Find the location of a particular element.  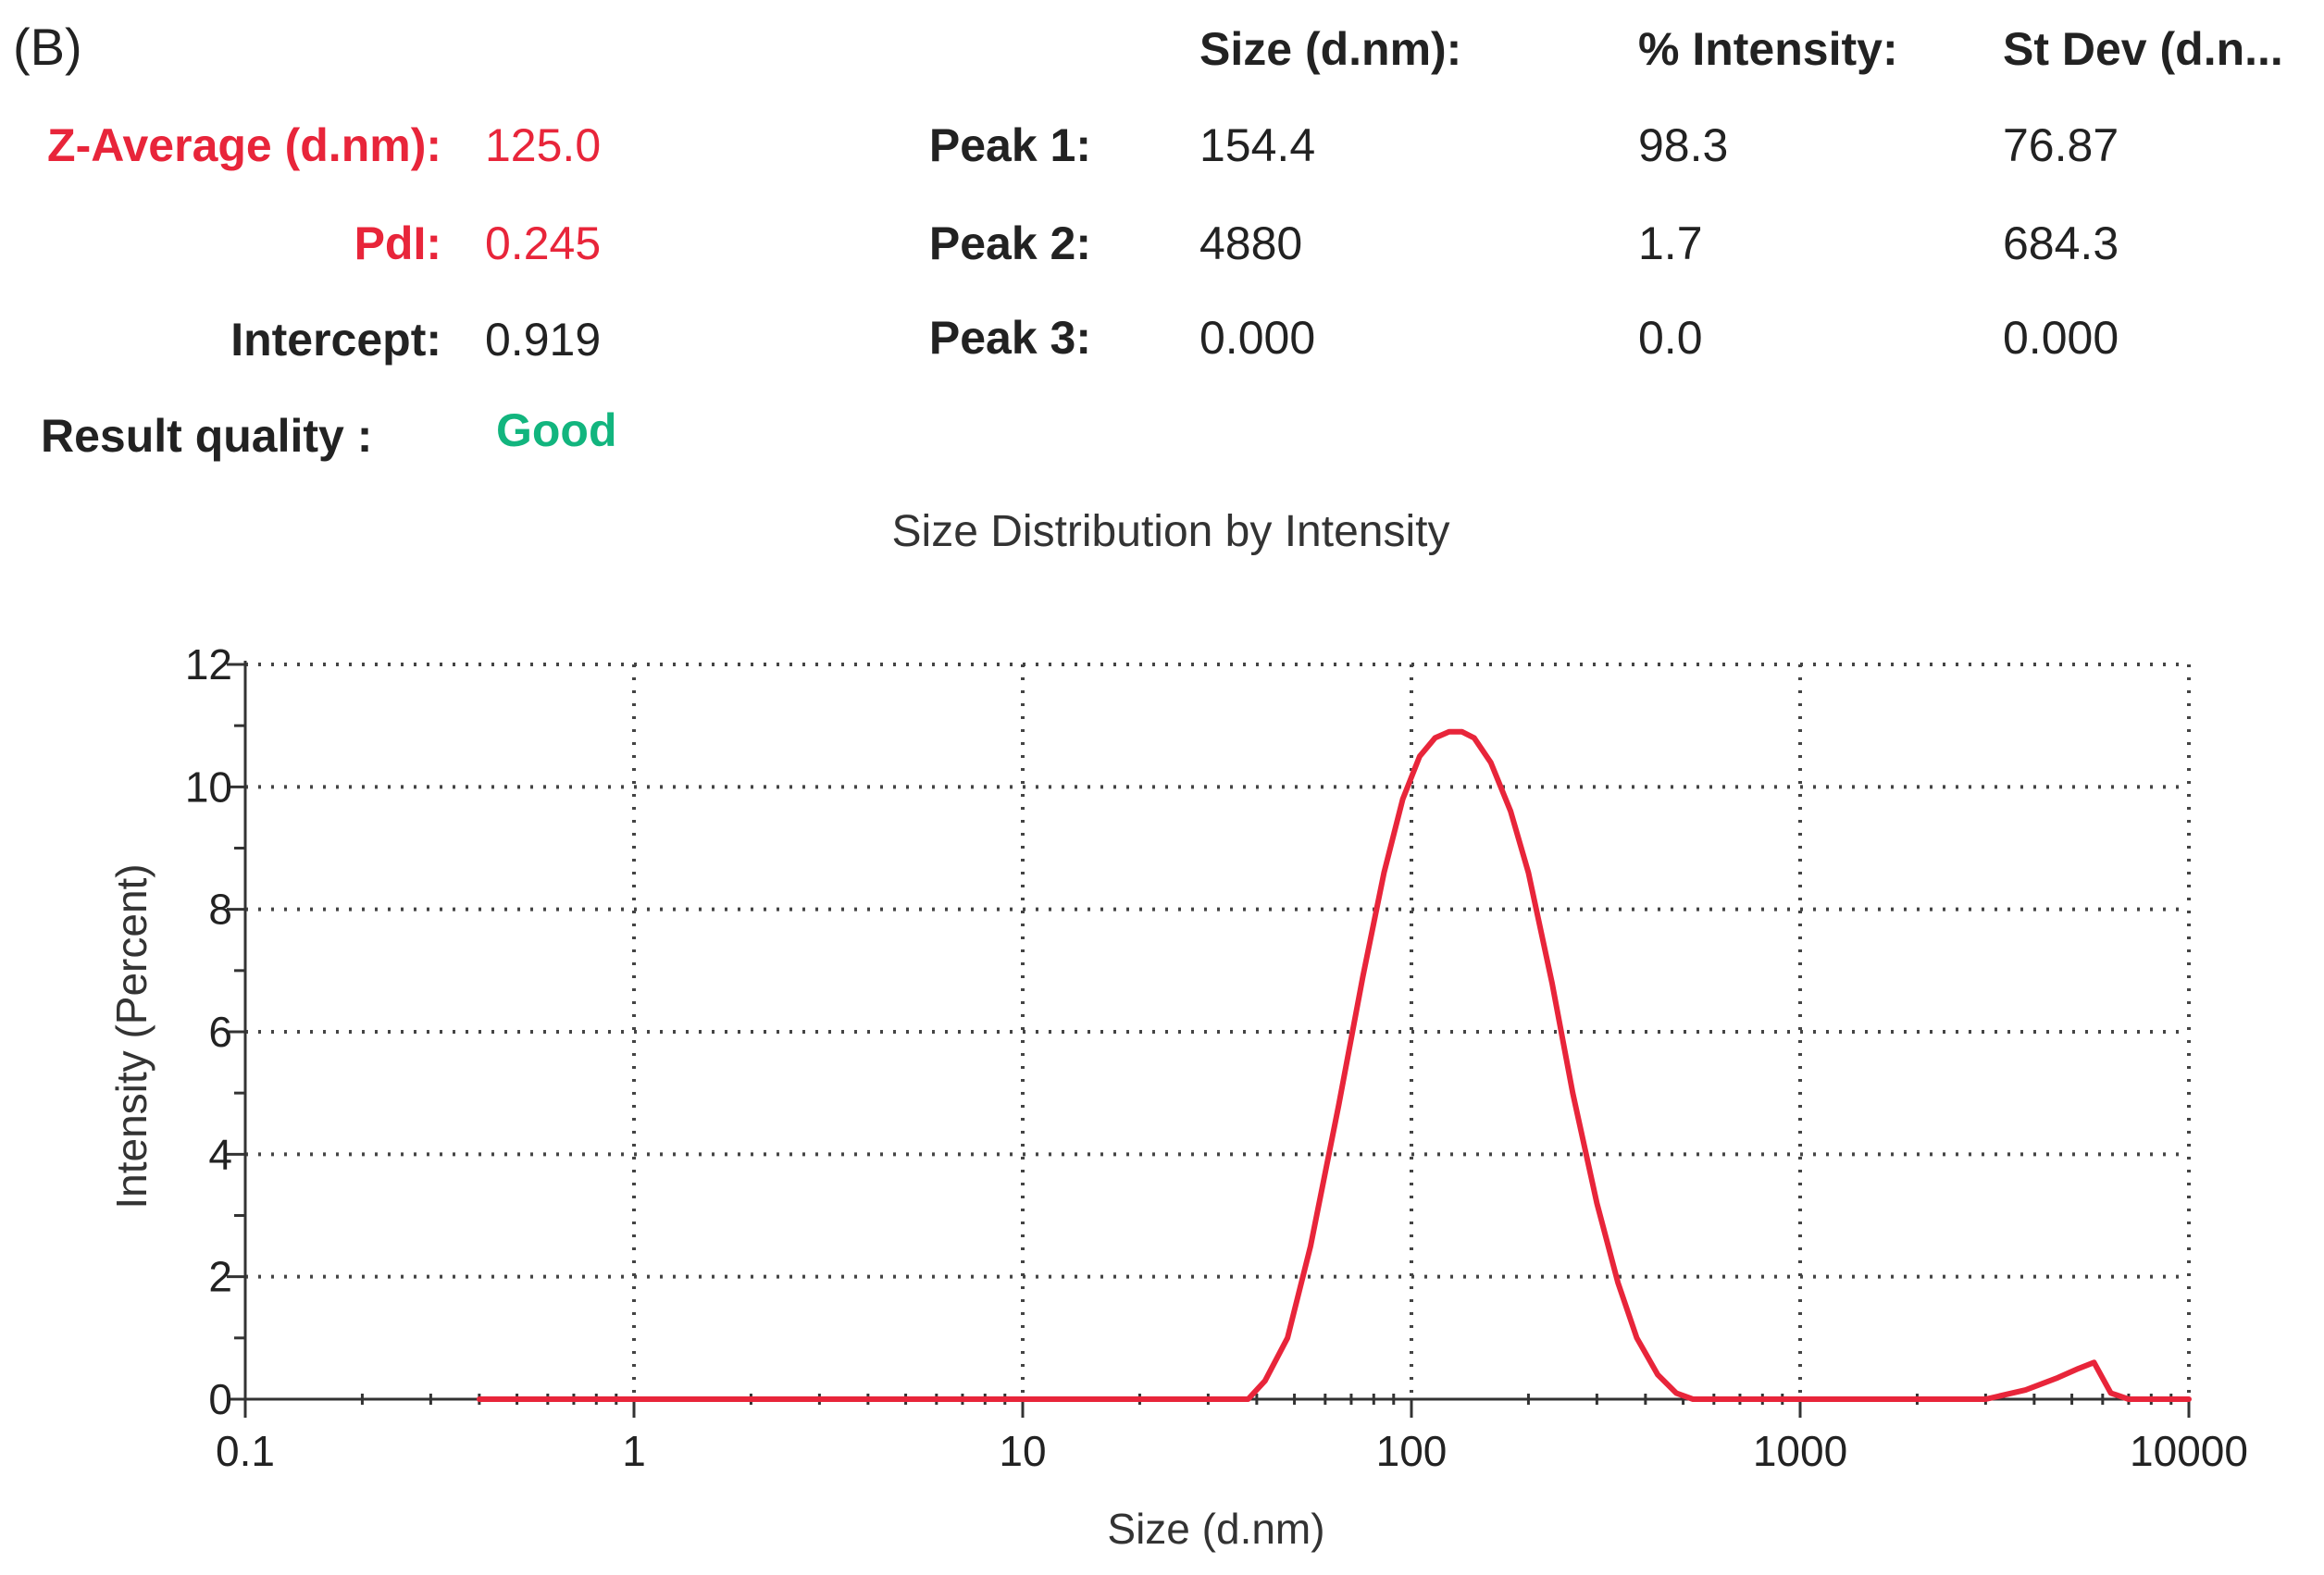

x-tick-label: 10000 is located at coordinates (2189, 1451).